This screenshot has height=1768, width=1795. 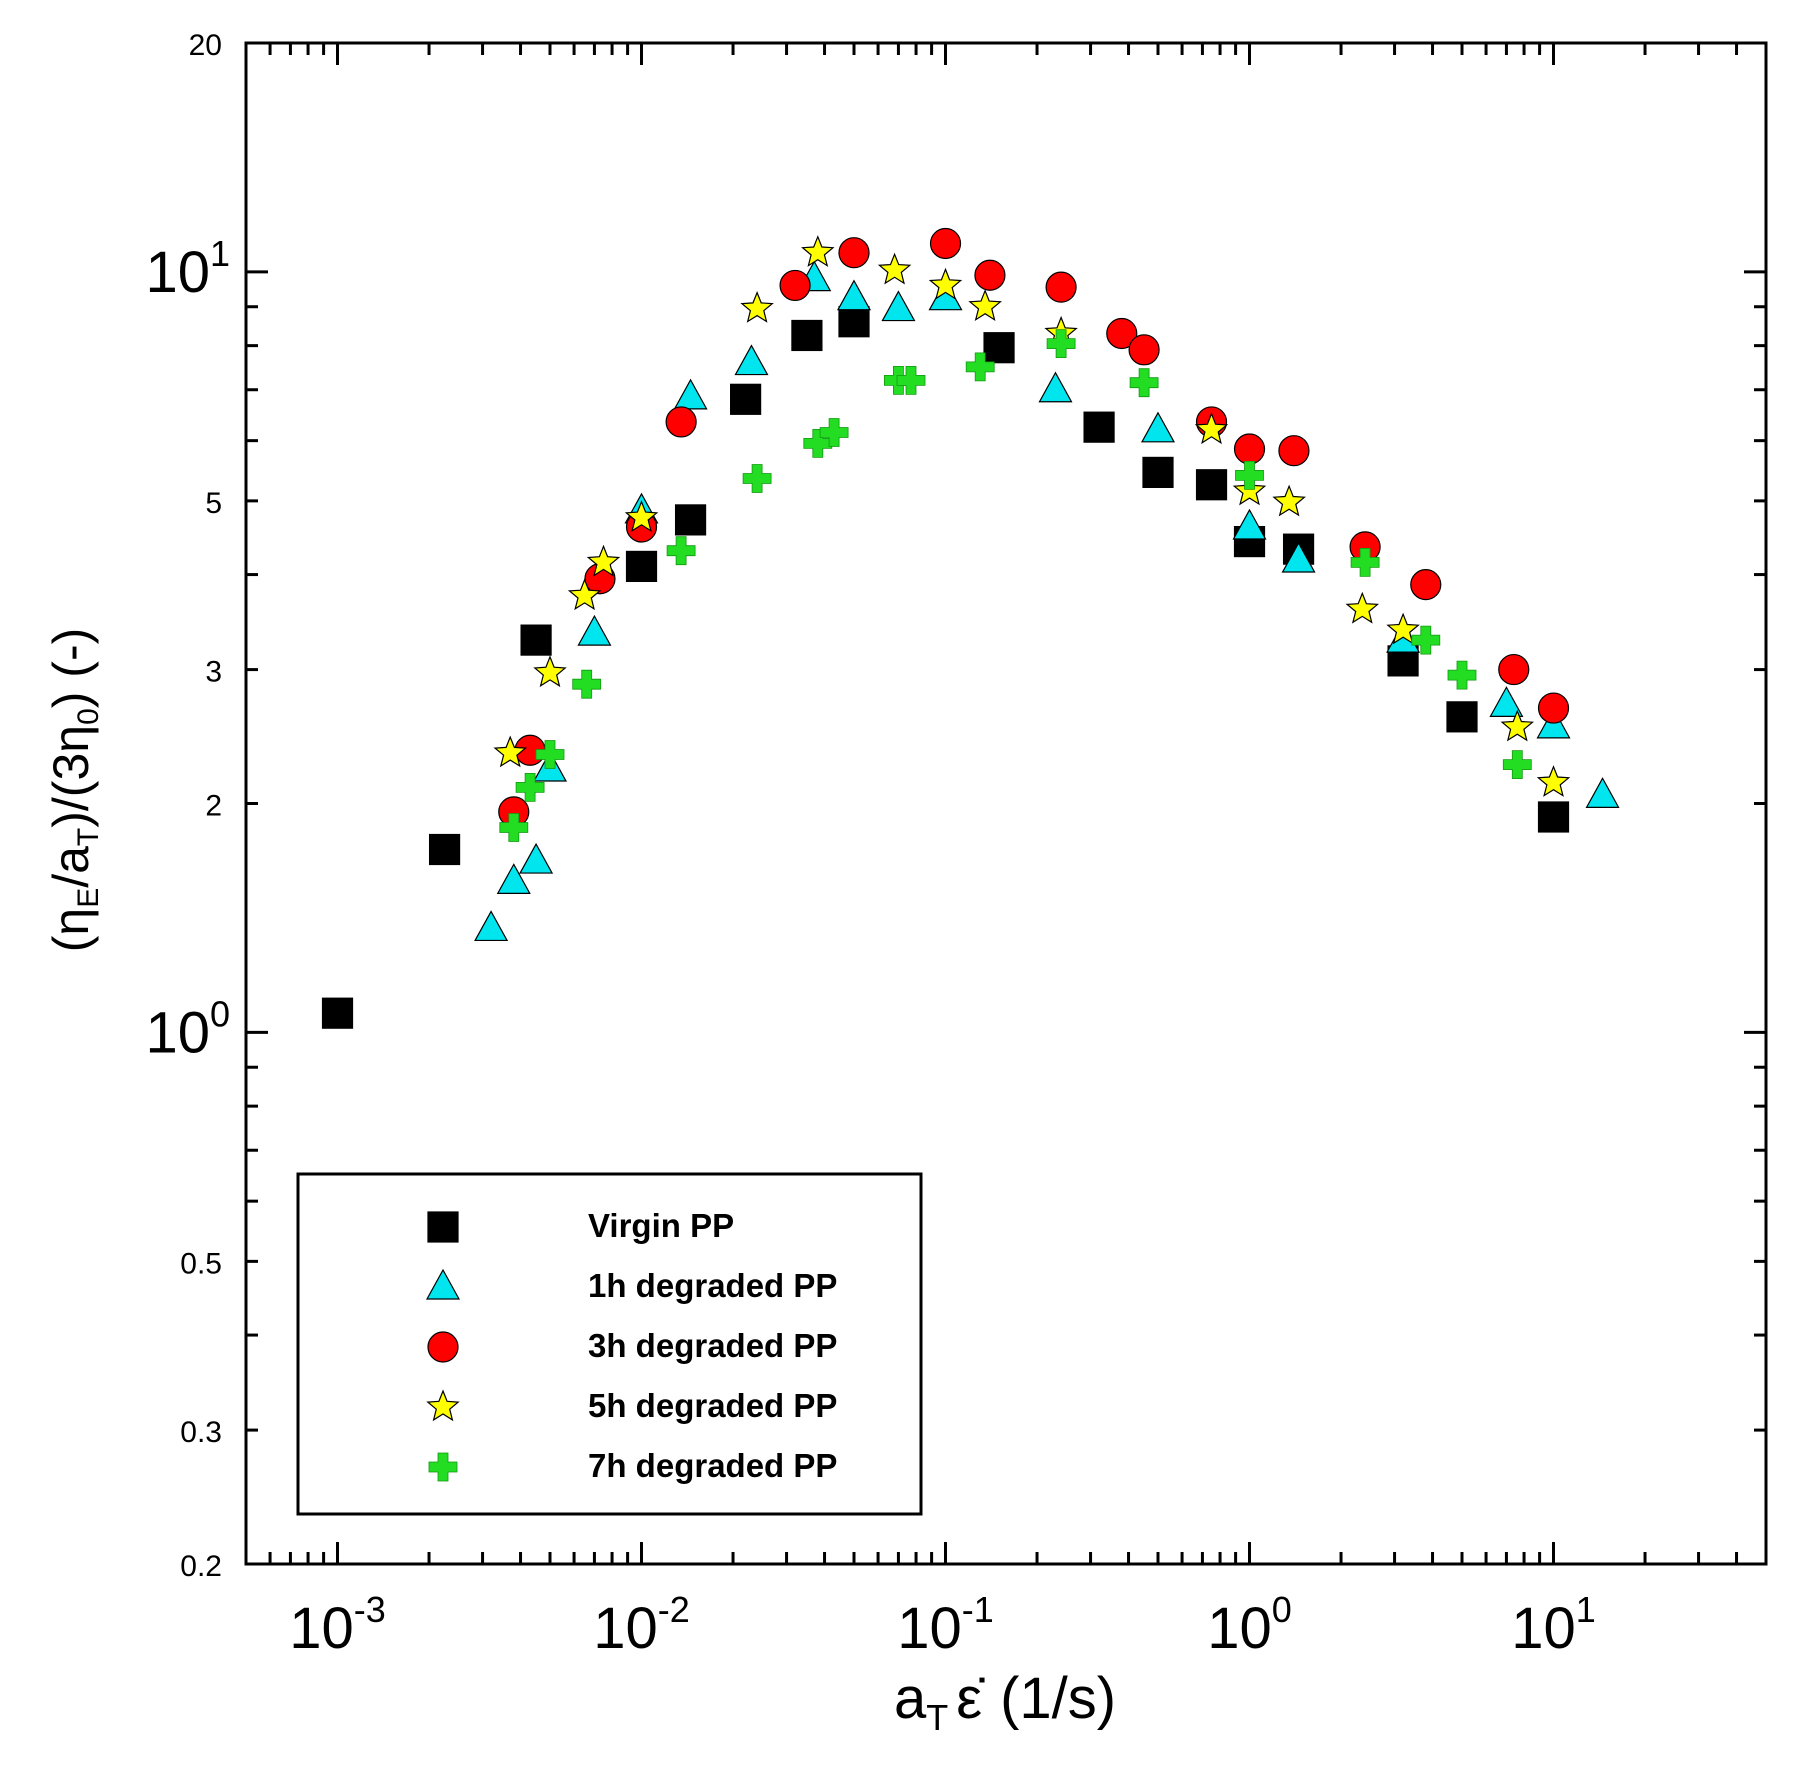 I want to click on x-tick-label-exp: -1, so click(x=978, y=1609).